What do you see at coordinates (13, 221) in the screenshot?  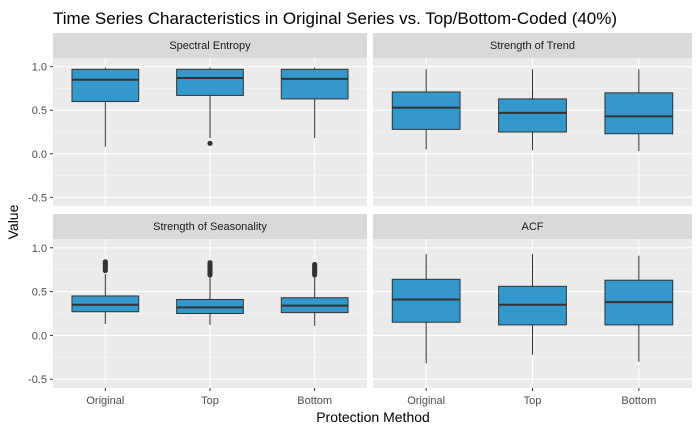 I see `y-axis-title: Value` at bounding box center [13, 221].